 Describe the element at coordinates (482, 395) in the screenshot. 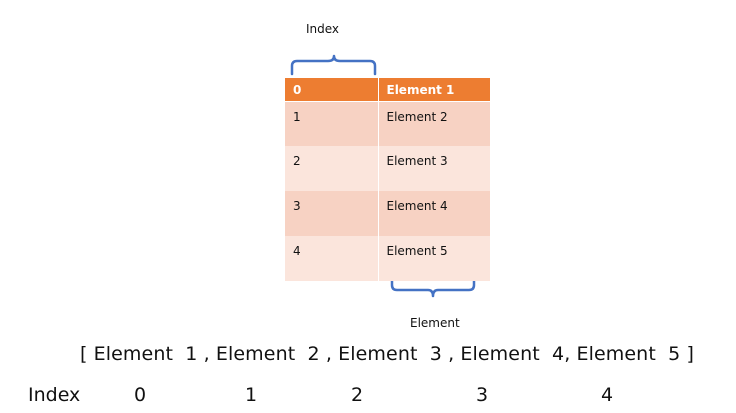

I see `index-value: 3` at that location.